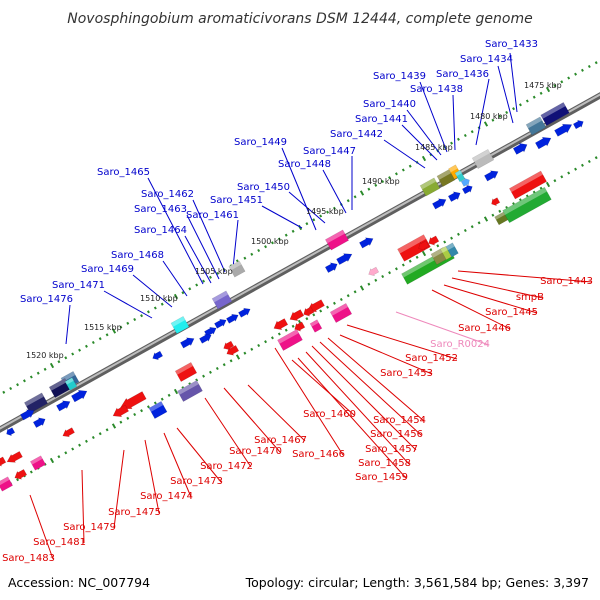  Describe the element at coordinates (270, 241) in the screenshot. I see `kbp-label: 1500 kbp` at that location.